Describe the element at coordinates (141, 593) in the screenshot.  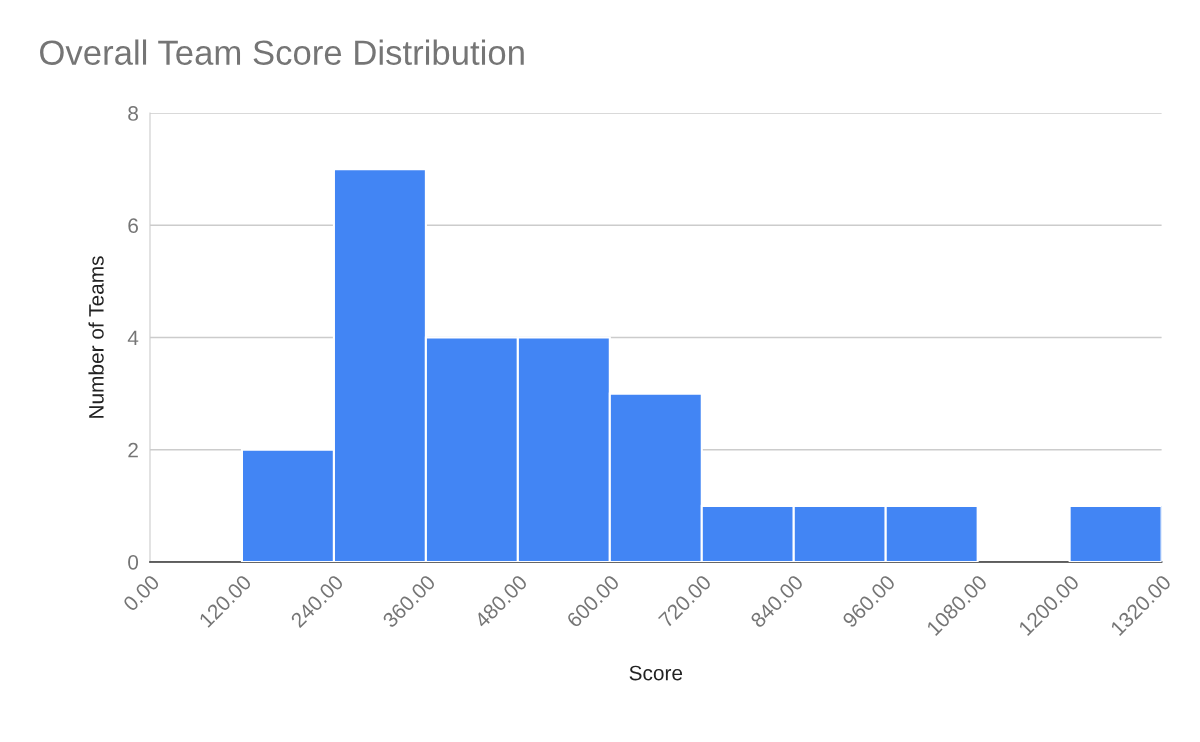
I see `x-tick-label: 0.00` at that location.